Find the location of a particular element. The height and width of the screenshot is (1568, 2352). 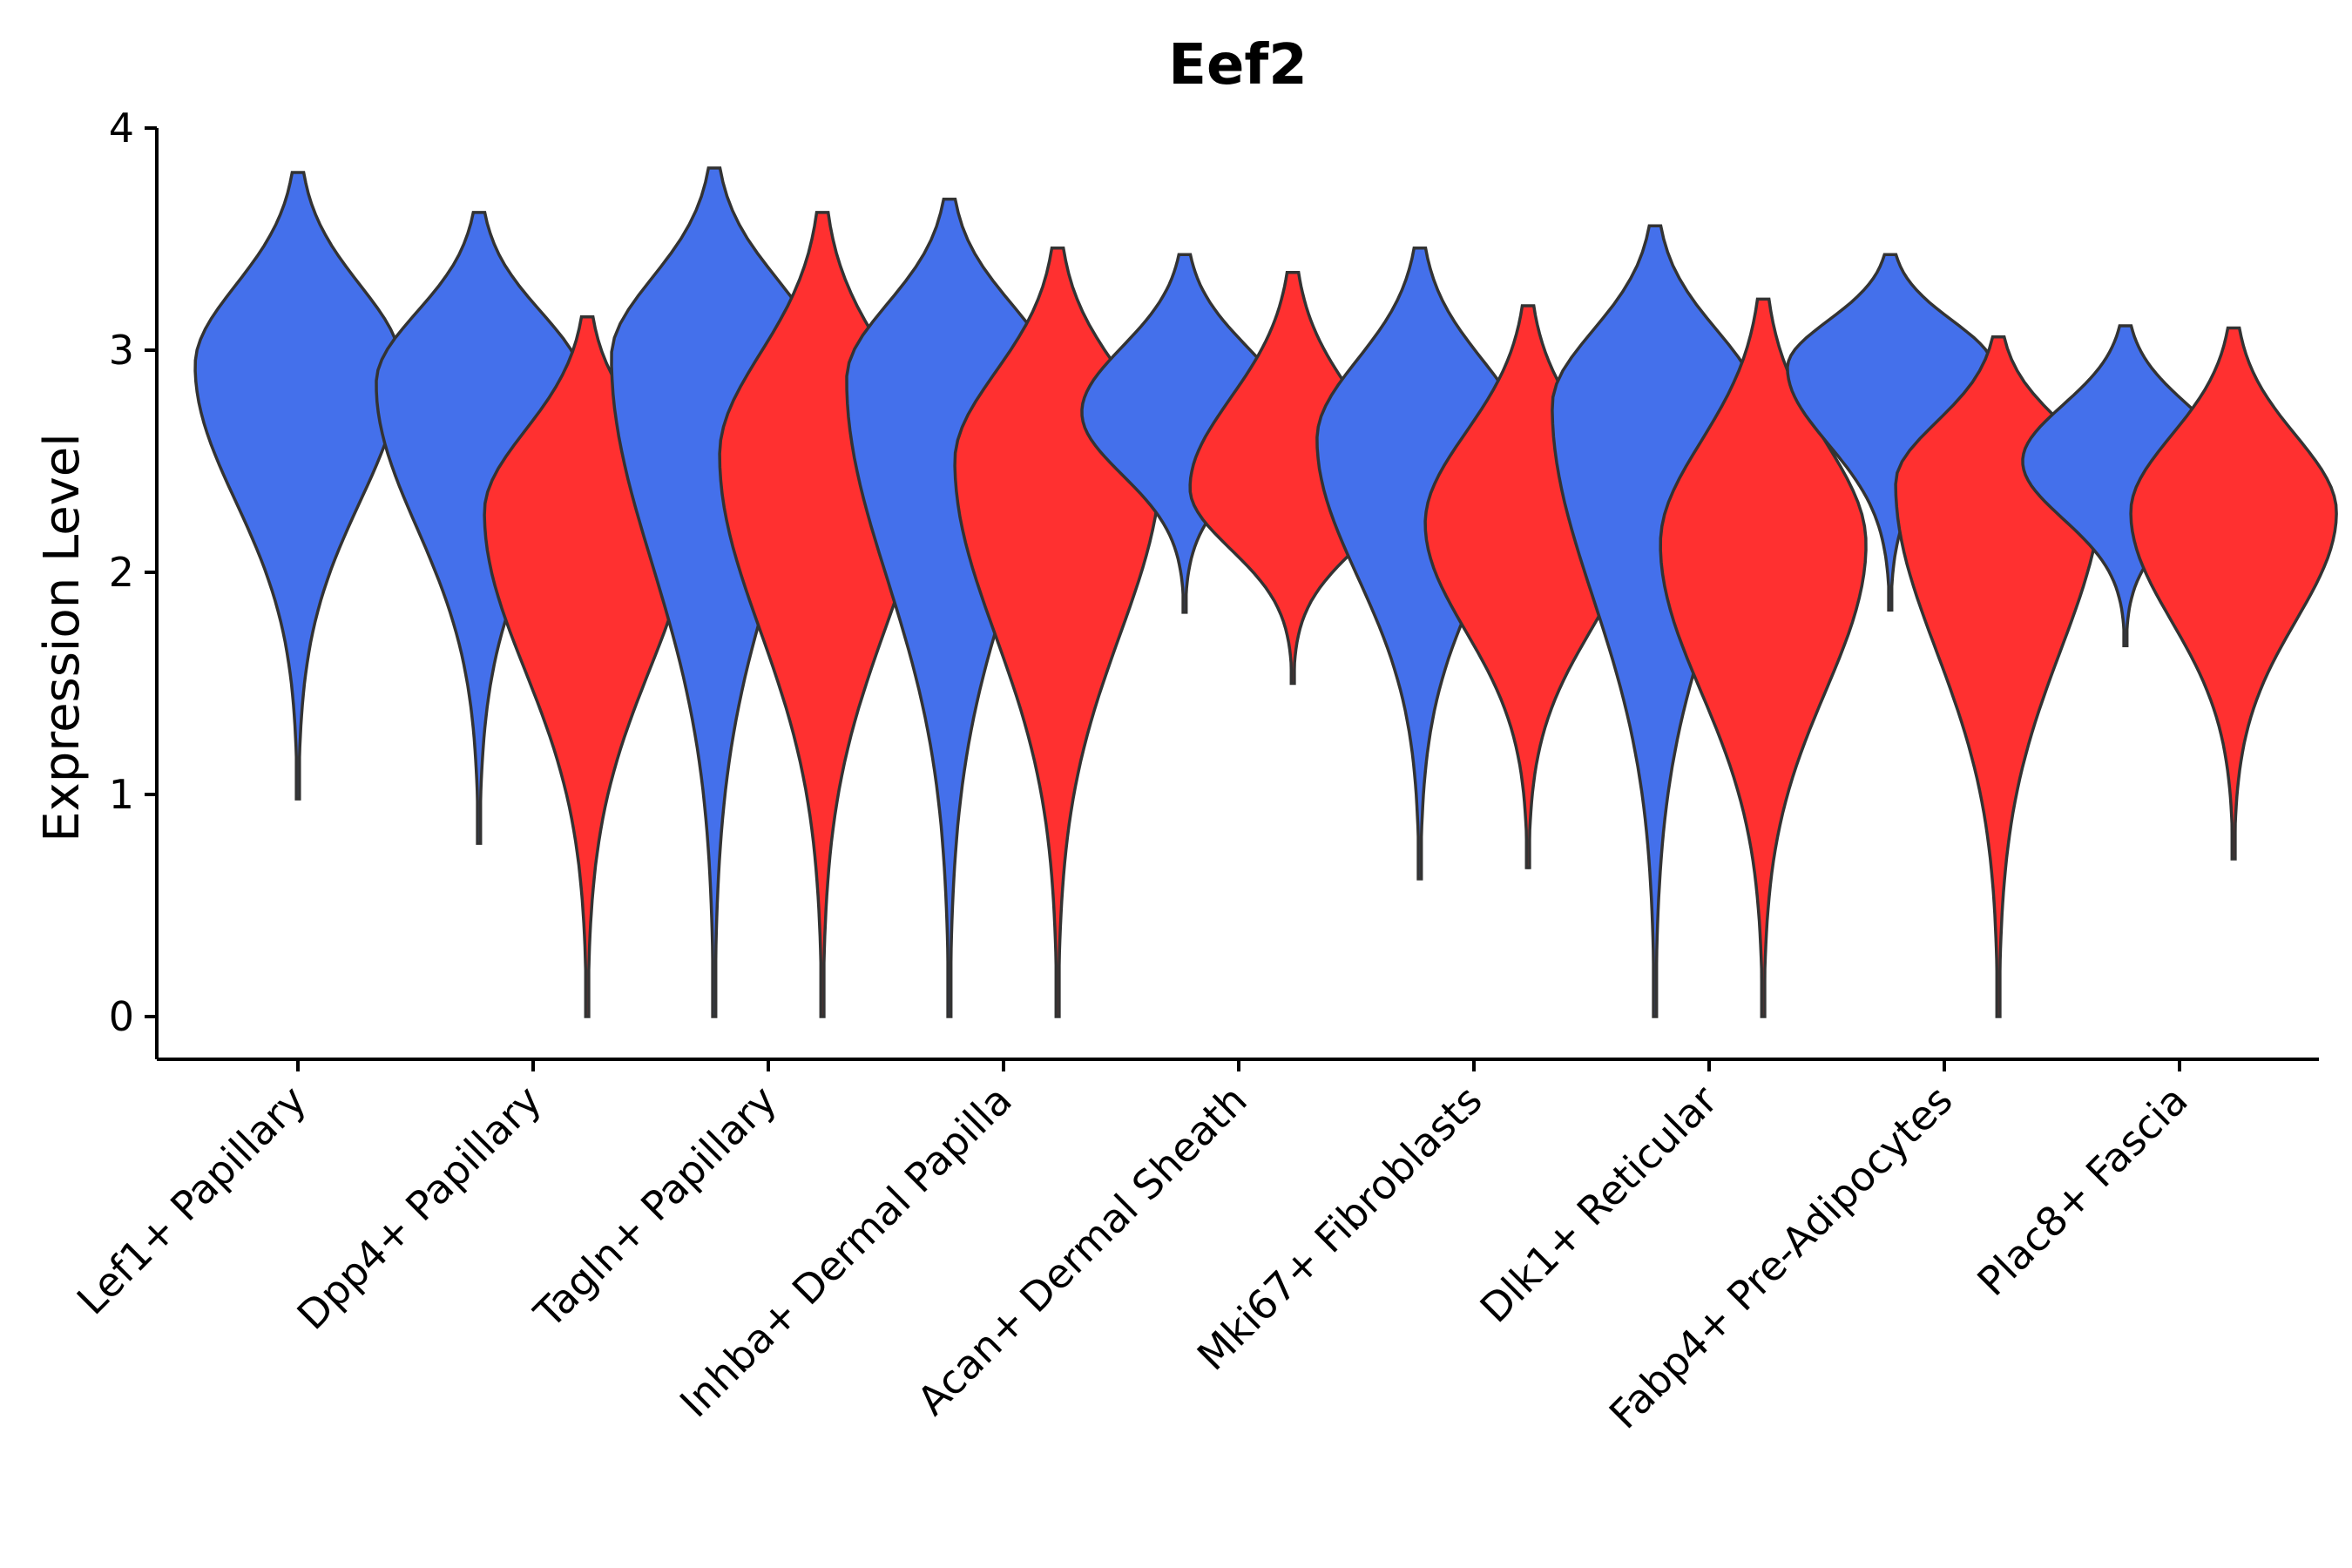

y-tick-label: 1 is located at coordinates (121, 795).